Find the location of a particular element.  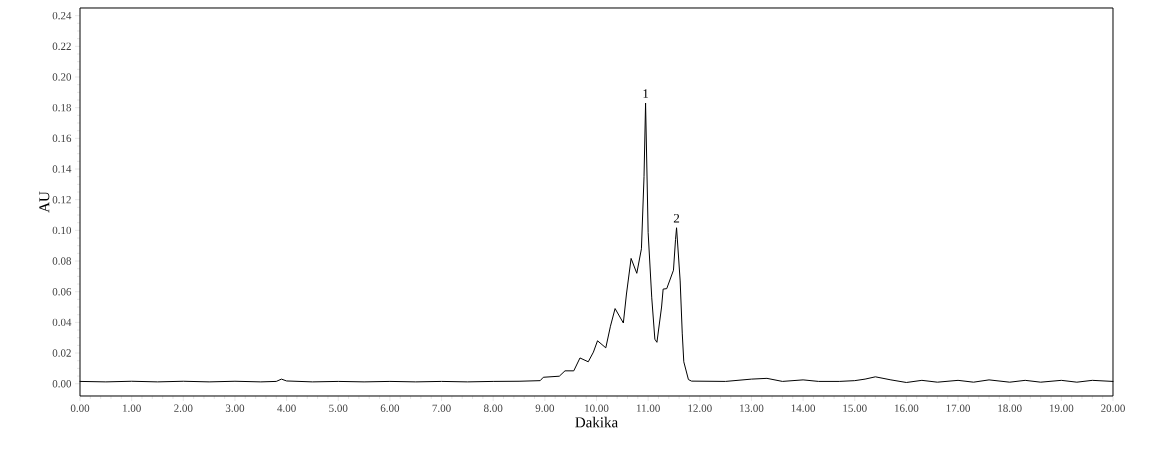

y-tick-label: 0.22 is located at coordinates (61, 46).